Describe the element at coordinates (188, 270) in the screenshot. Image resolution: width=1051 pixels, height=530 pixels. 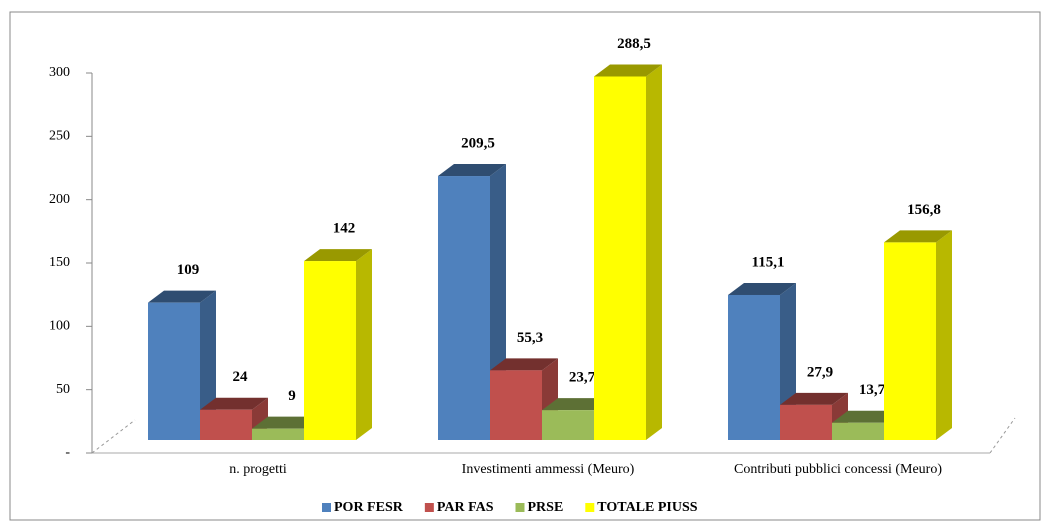
I see `data-label: 109` at that location.